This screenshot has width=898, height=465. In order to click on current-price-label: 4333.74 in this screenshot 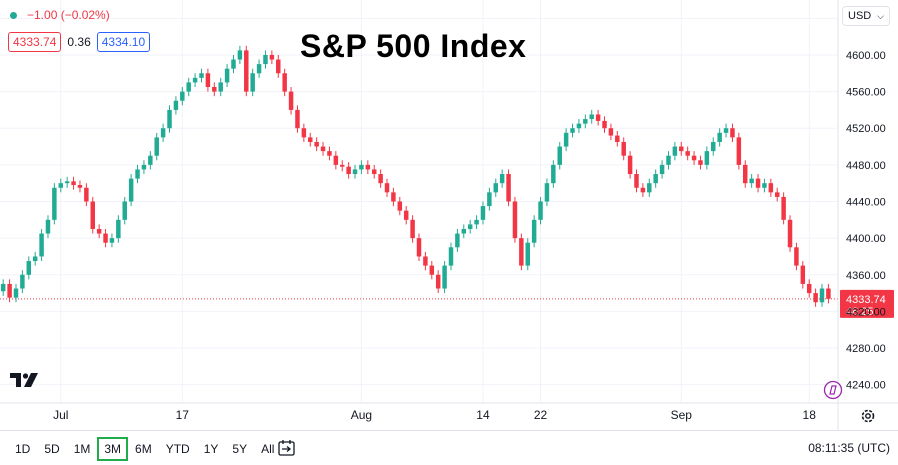, I will do `click(866, 300)`.